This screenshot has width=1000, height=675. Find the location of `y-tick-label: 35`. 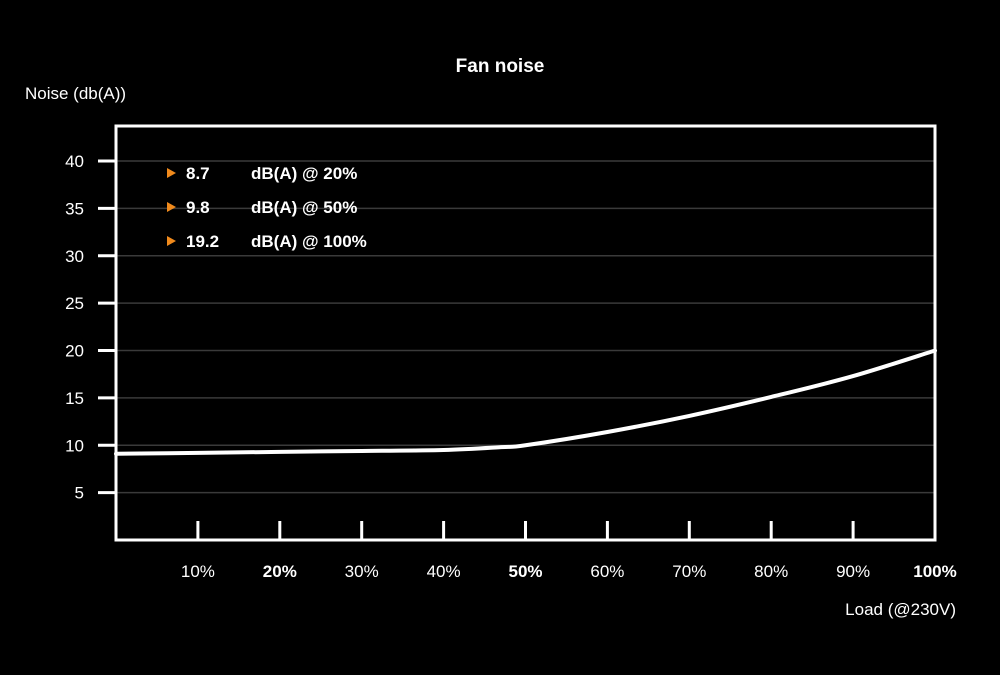

y-tick-label: 35 is located at coordinates (74, 208).